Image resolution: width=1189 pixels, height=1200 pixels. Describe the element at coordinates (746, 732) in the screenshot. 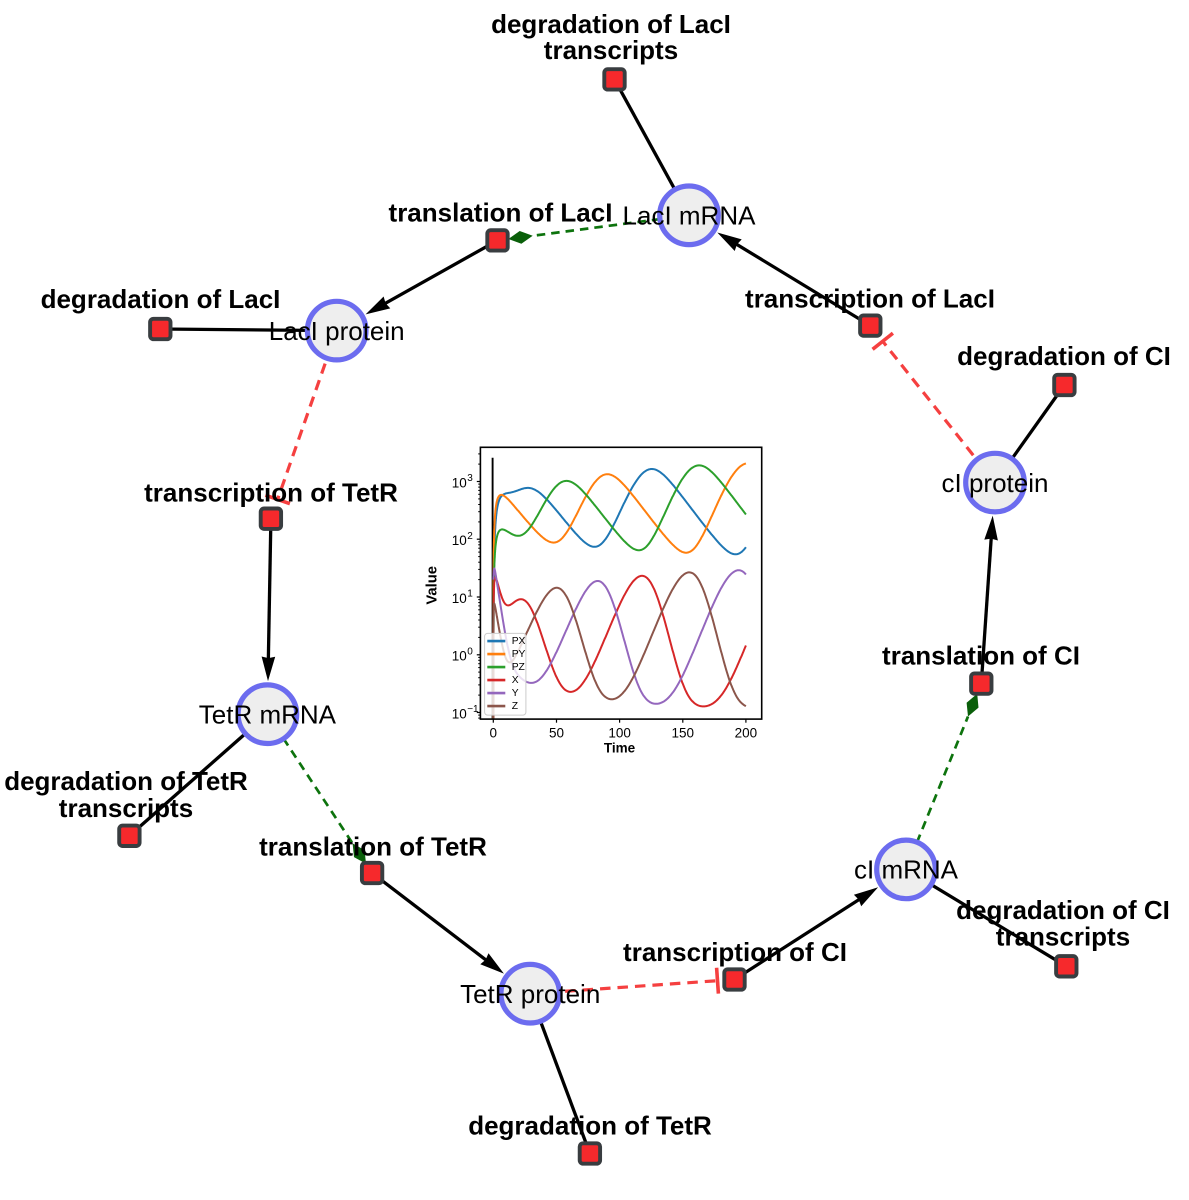

I see `svg-text: 200` at that location.